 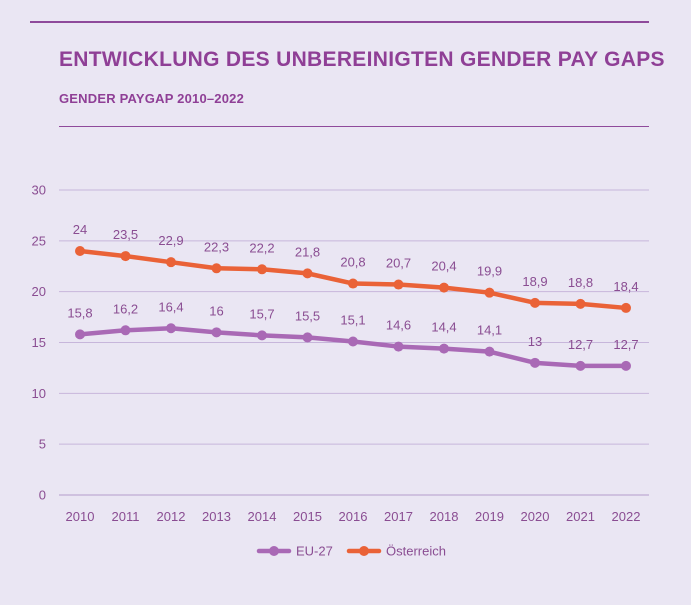 What do you see at coordinates (354, 126) in the screenshot?
I see `header-divider` at bounding box center [354, 126].